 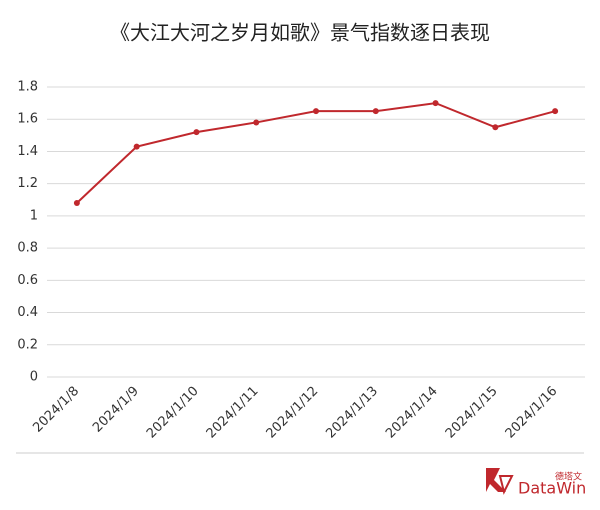 I want to click on logo: 德塔文 DataWin, so click(x=536, y=483).